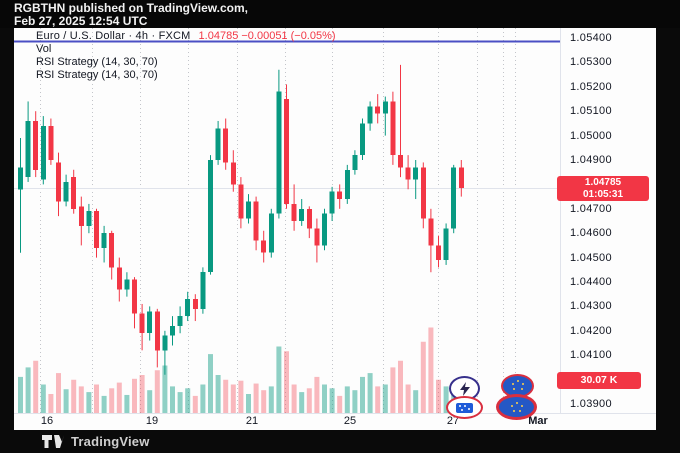 The width and height of the screenshot is (680, 453). Describe the element at coordinates (113, 36) in the screenshot. I see `symbol-title: Euro / U.S. Dollar · 4h · FXCM` at that location.